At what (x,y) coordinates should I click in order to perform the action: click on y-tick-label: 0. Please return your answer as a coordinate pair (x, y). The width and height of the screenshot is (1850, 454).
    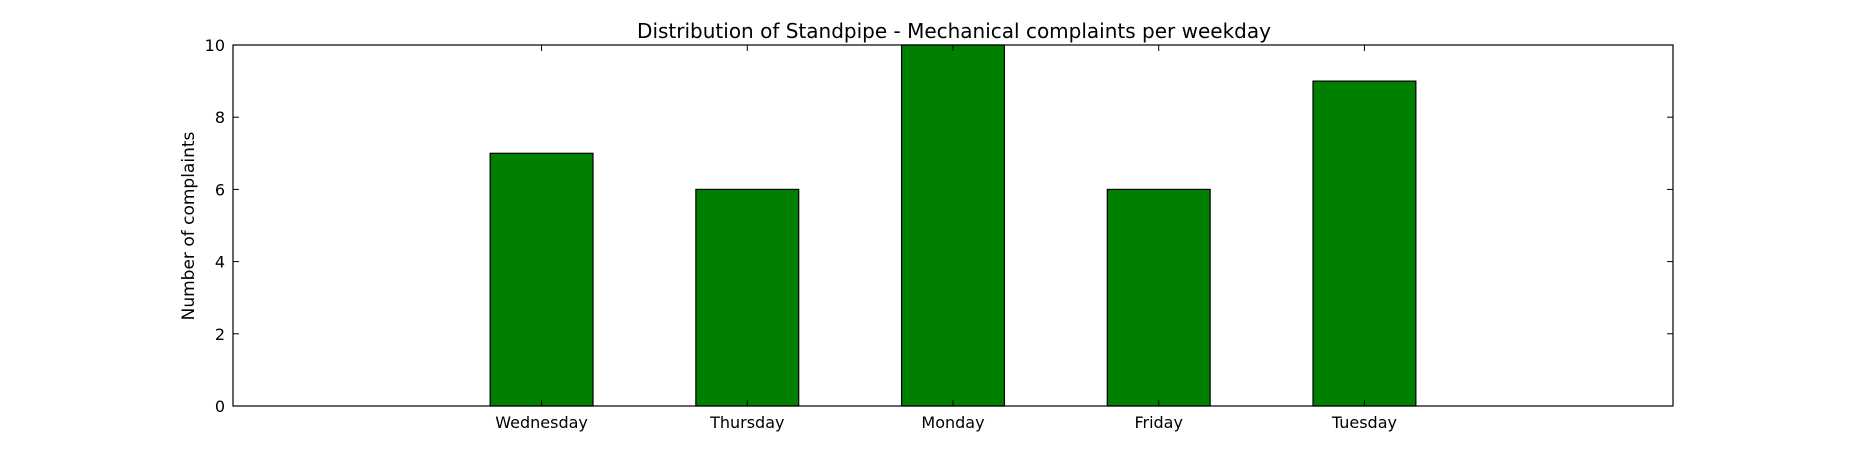
    Looking at the image, I should click on (220, 406).